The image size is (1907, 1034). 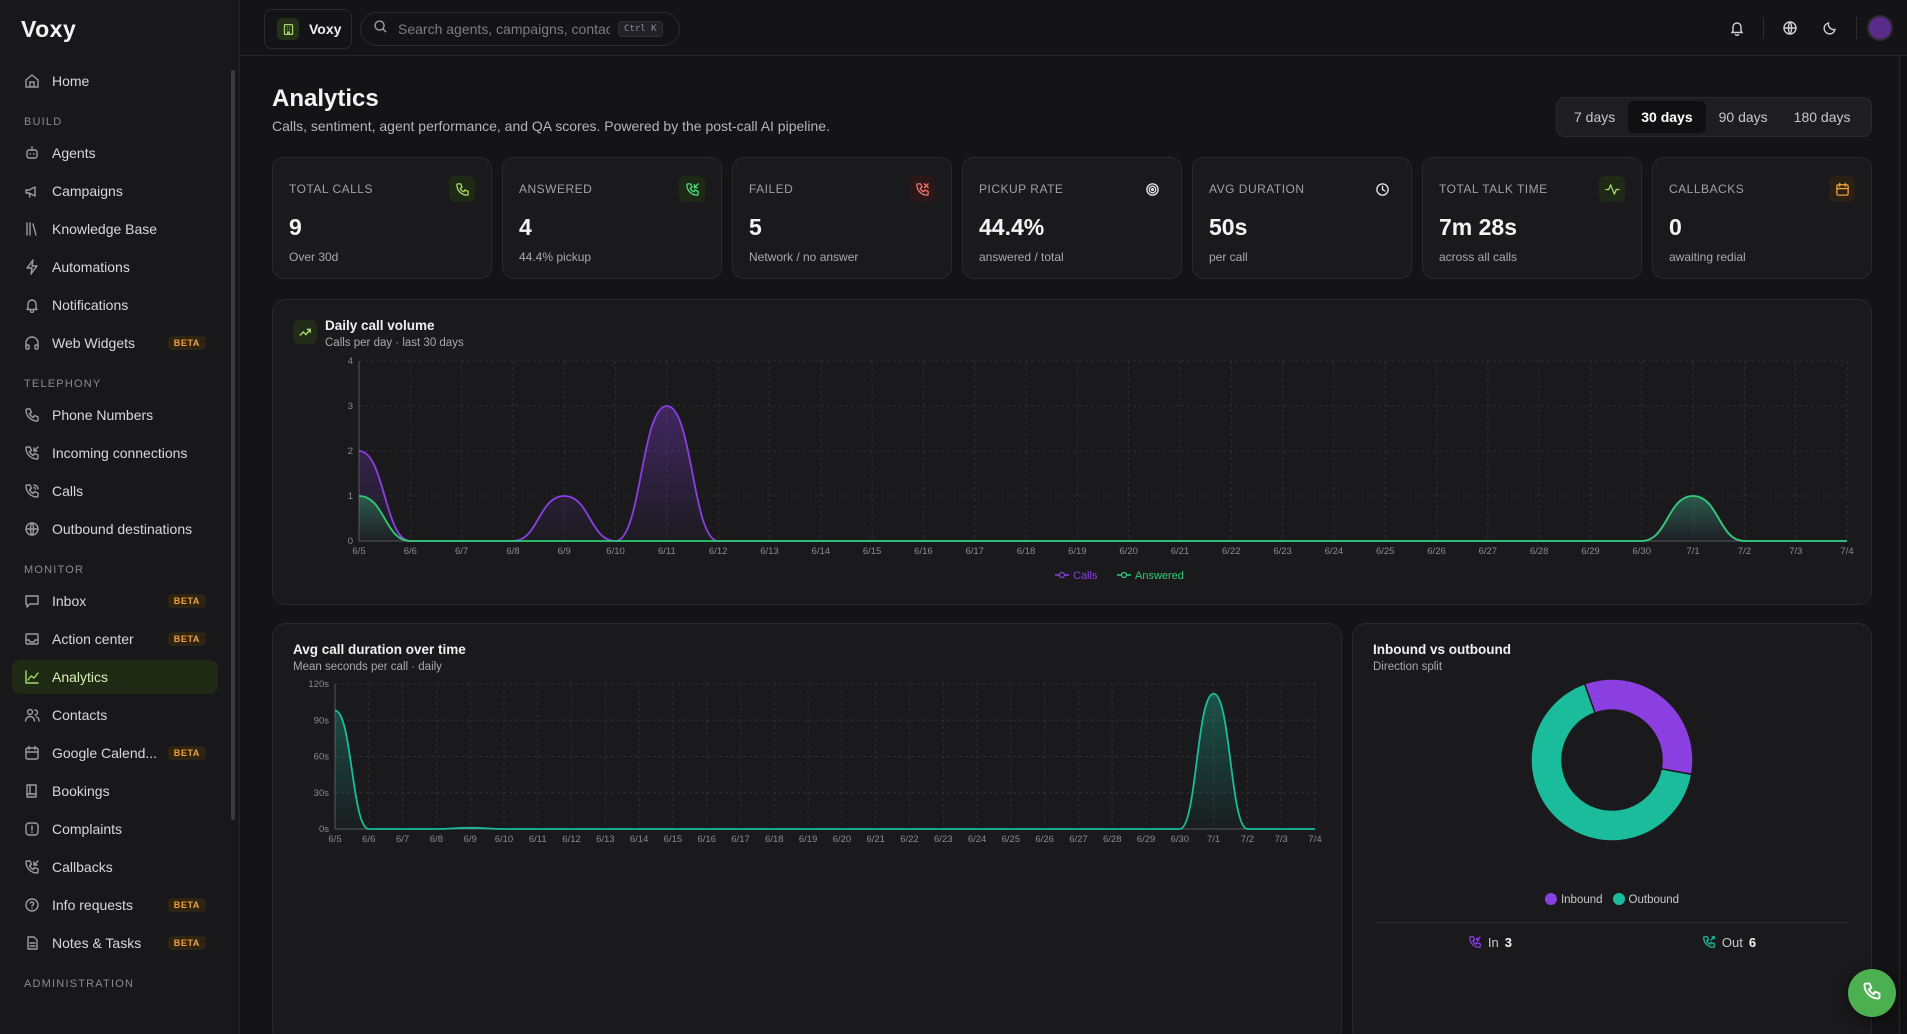 What do you see at coordinates (115, 943) in the screenshot?
I see `sidebar-item-notes-tasks: Notes & Tasks BETA` at bounding box center [115, 943].